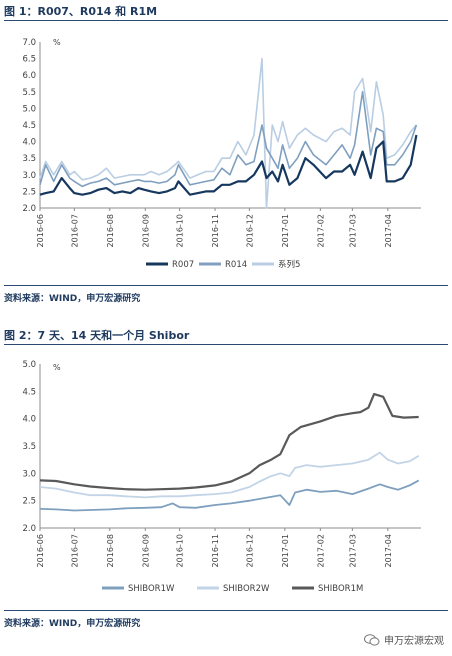 This screenshot has height=656, width=452. Describe the element at coordinates (226, 344) in the screenshot. I see `figure-2-title-rule` at that location.